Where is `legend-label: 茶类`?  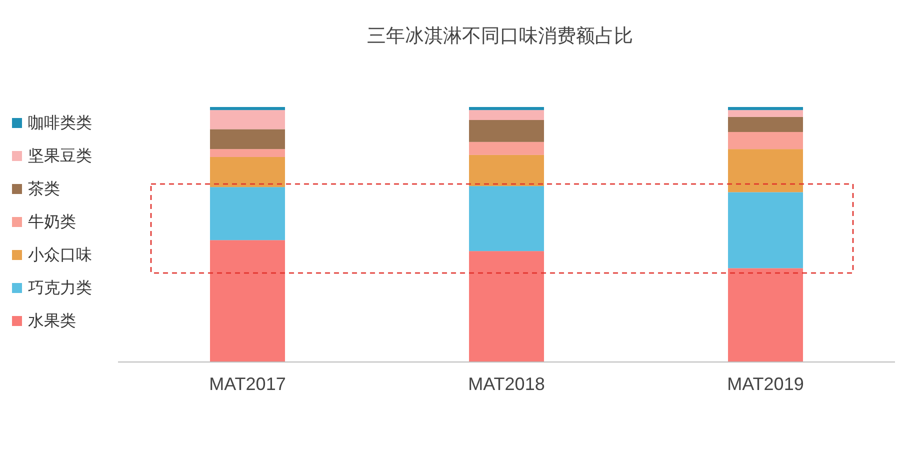 legend-label: 茶类 is located at coordinates (44, 189).